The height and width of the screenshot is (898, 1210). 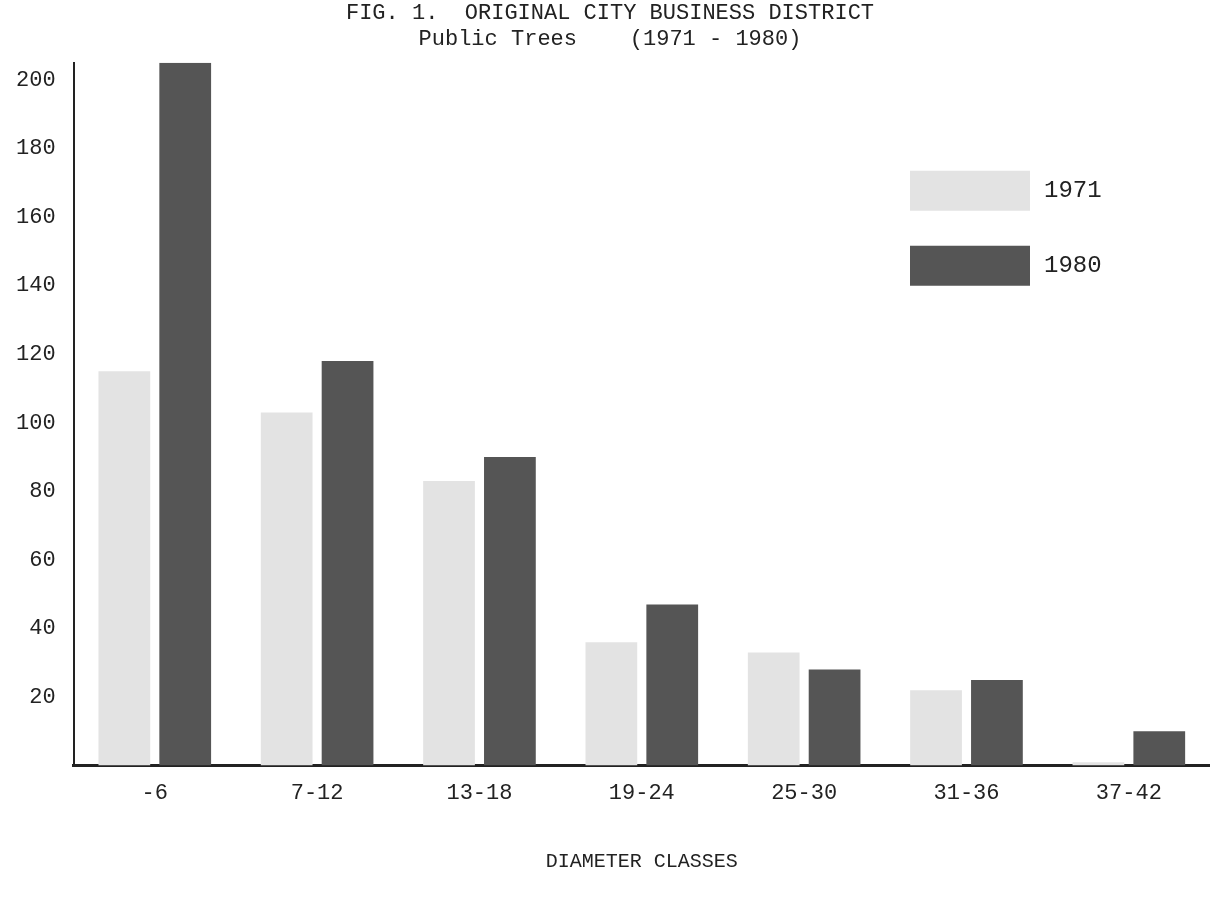 I want to click on x-tick-label: 13-18, so click(x=479, y=793).